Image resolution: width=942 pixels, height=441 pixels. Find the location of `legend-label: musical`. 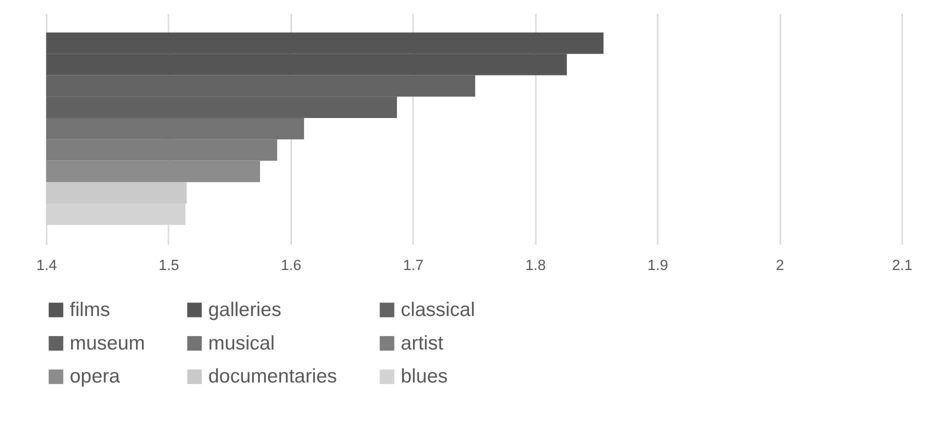

legend-label: musical is located at coordinates (241, 343).